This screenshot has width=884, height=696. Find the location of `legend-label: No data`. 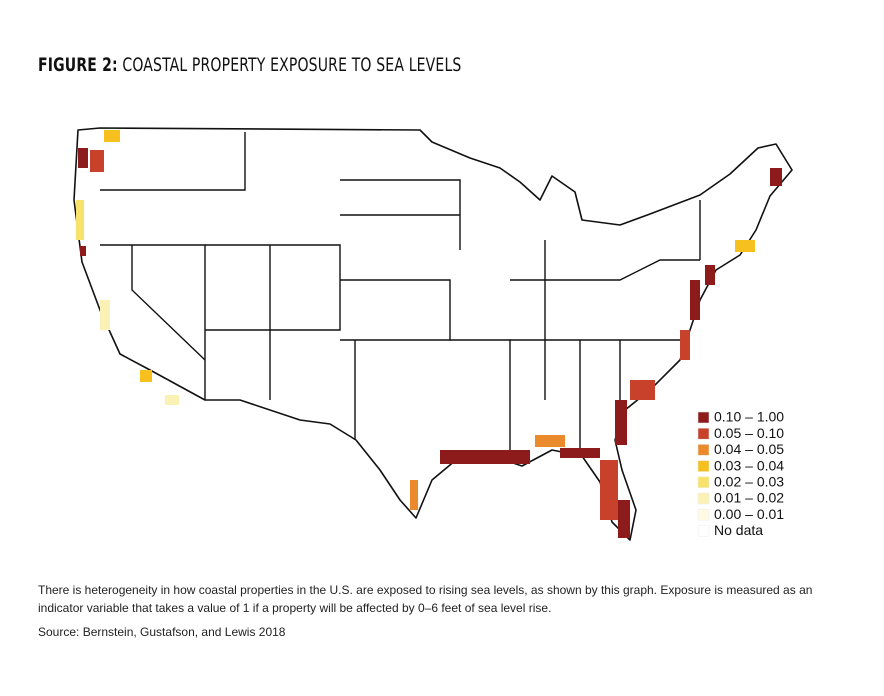

legend-label: No data is located at coordinates (738, 530).